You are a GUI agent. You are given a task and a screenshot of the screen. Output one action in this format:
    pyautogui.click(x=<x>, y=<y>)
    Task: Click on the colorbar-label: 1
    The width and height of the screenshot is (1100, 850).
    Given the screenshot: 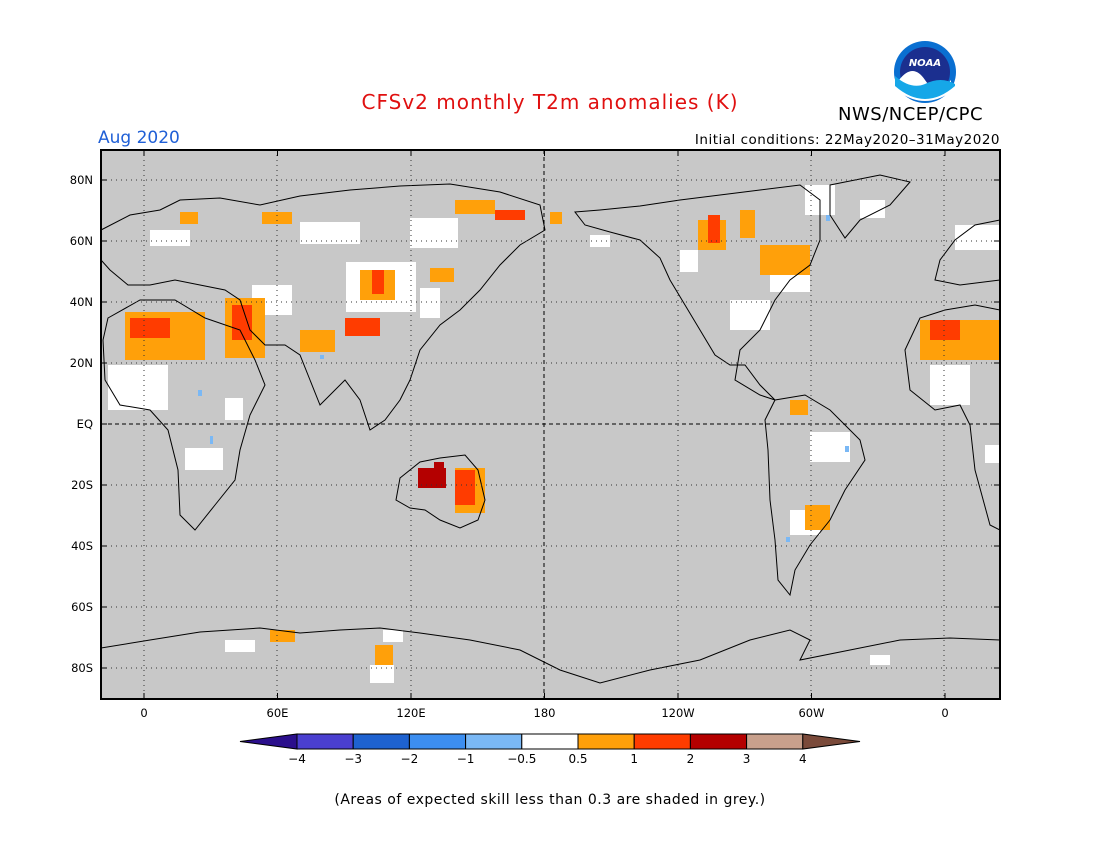 What is the action you would take?
    pyautogui.click(x=634, y=759)
    